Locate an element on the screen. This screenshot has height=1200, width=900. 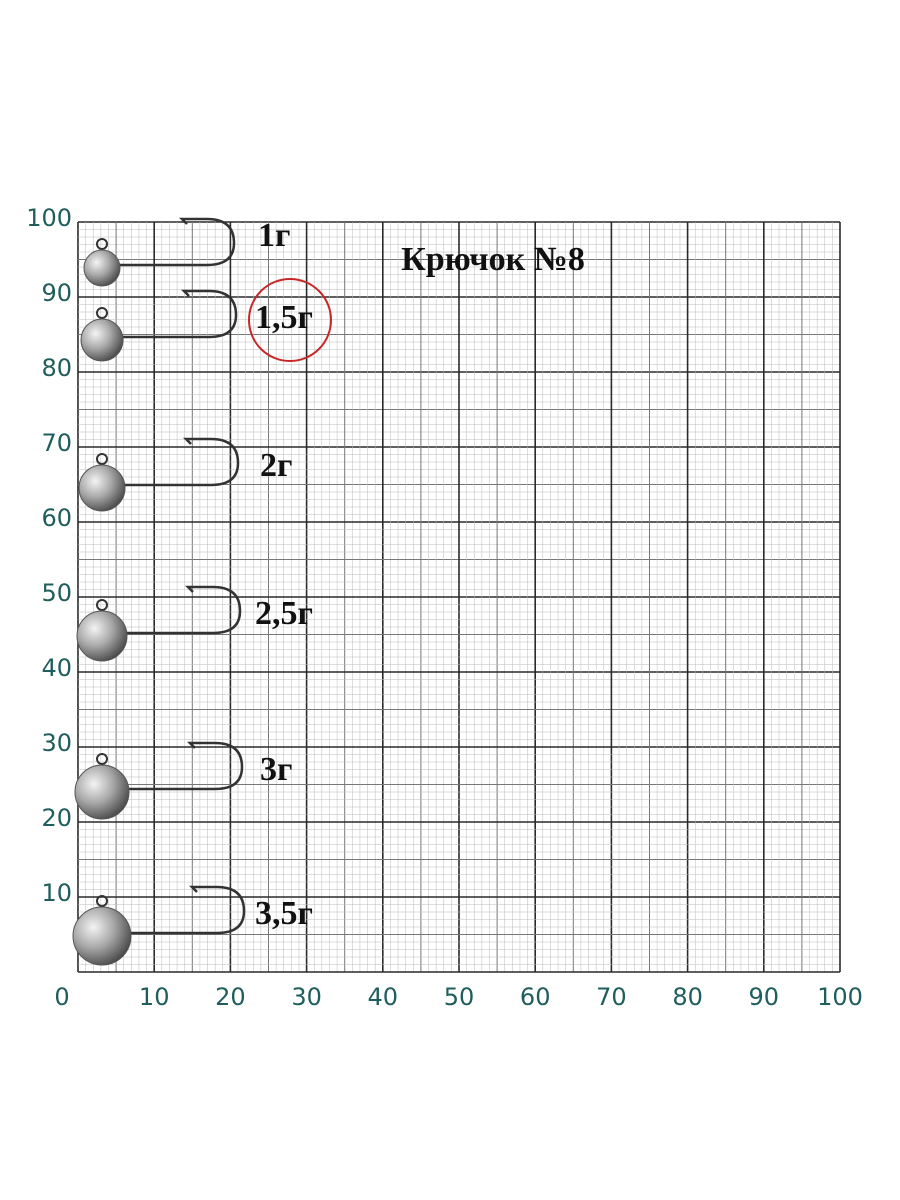
x-axis-label: 10 is located at coordinates (154, 997).